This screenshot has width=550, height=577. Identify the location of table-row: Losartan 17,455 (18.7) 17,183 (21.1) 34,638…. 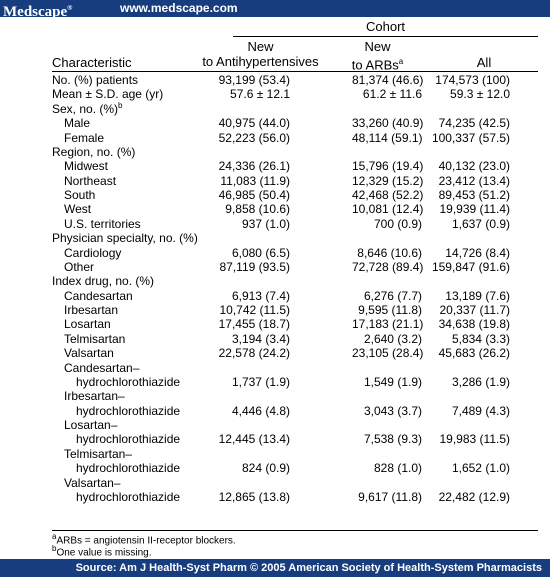
(275, 324).